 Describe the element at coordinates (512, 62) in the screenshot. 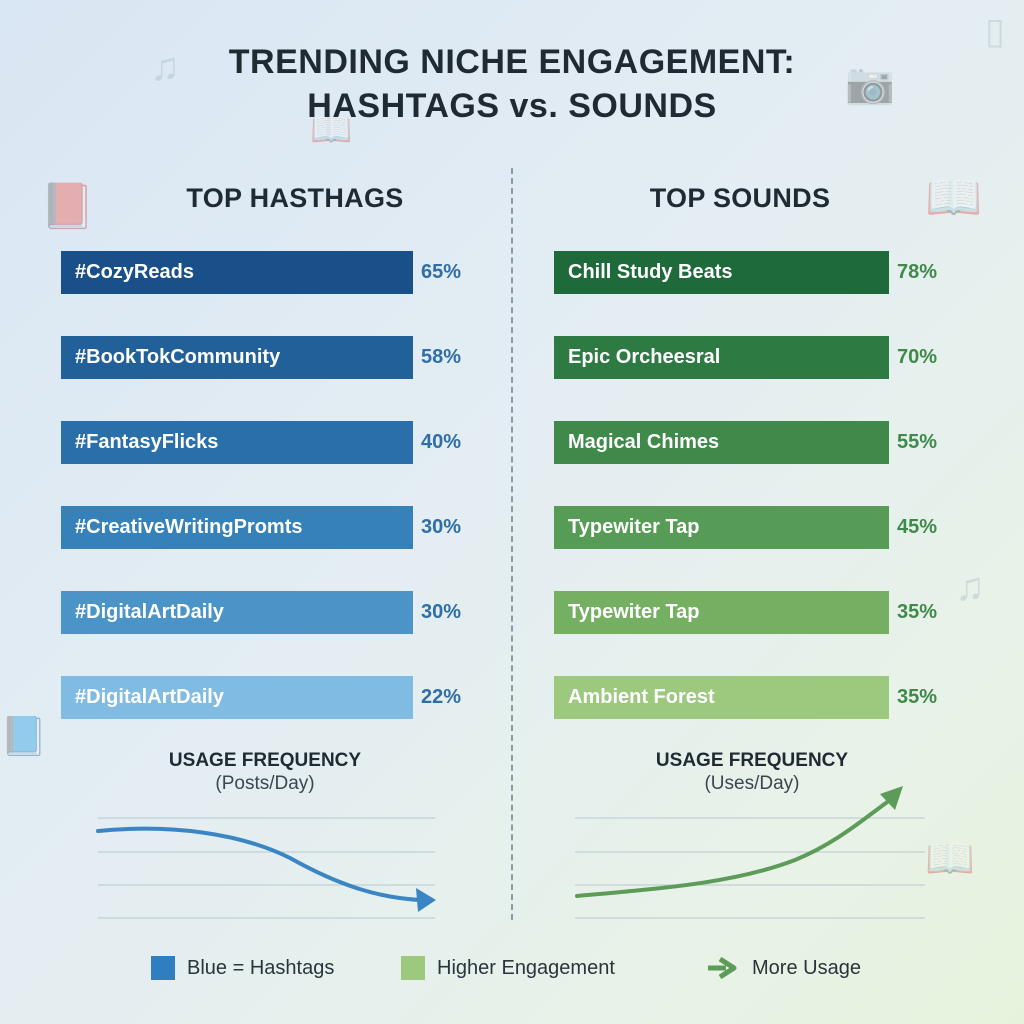

I see `title-line-1: TRENDING NICHE ENGAGEMENT:` at that location.